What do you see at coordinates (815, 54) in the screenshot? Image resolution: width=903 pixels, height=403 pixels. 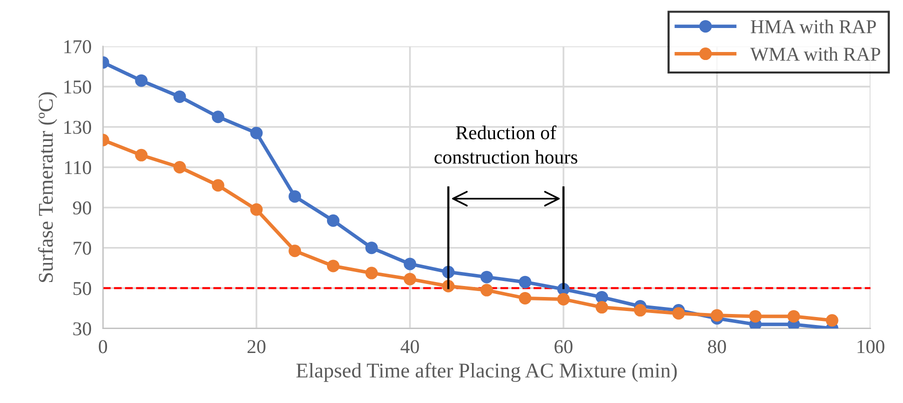 I see `legend-label: WMA with RAP` at bounding box center [815, 54].